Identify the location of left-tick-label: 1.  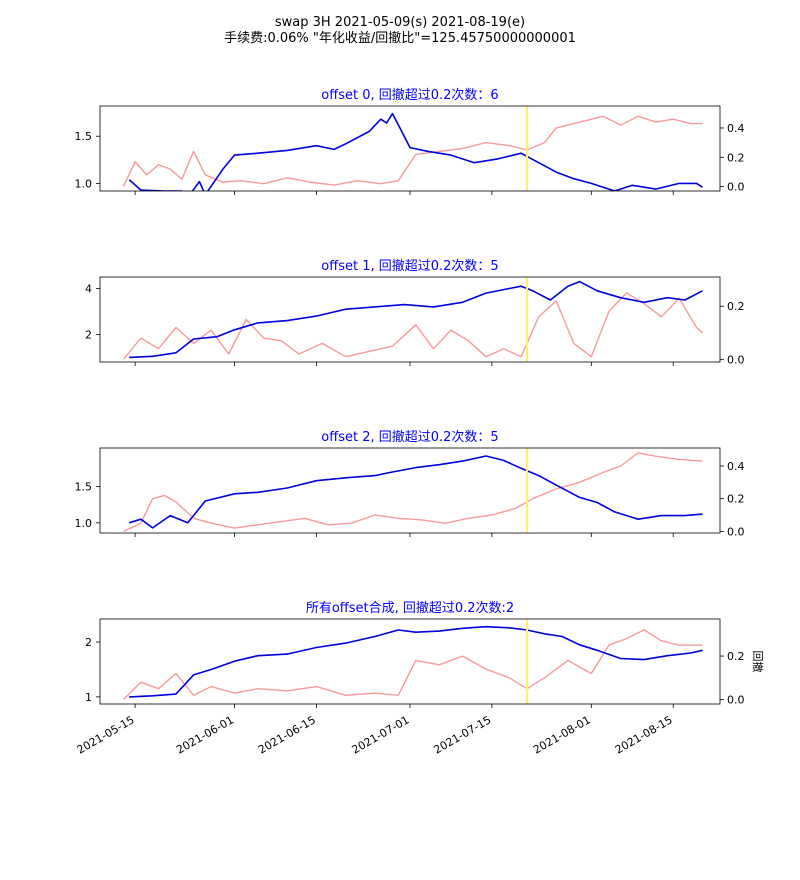
(88, 697).